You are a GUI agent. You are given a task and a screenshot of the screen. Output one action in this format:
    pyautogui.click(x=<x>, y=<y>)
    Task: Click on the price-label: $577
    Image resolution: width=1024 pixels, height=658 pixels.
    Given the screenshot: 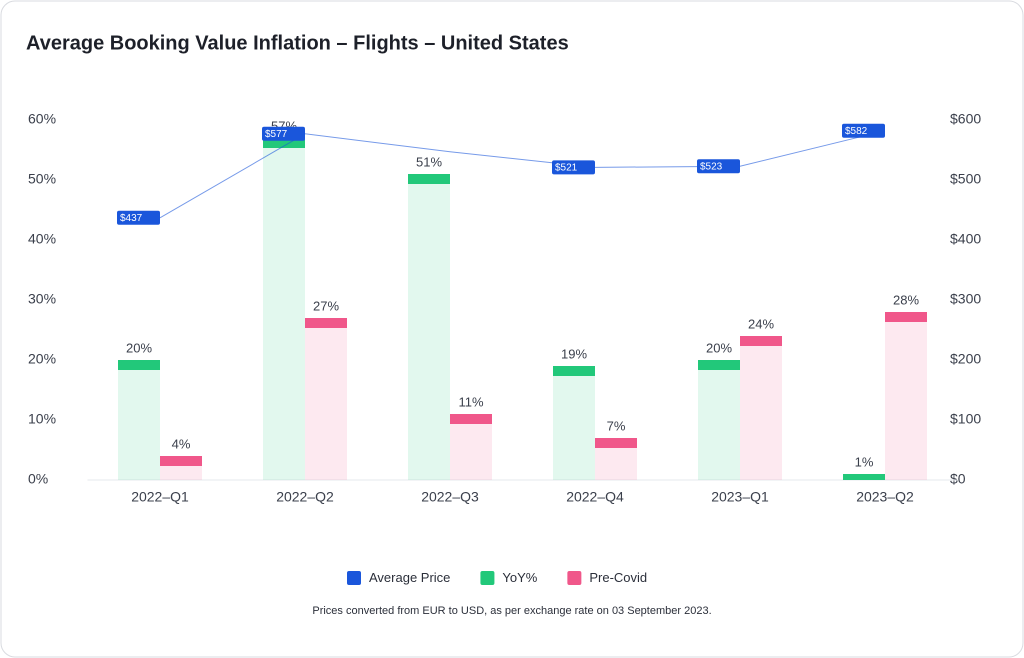 What is the action you would take?
    pyautogui.click(x=276, y=134)
    